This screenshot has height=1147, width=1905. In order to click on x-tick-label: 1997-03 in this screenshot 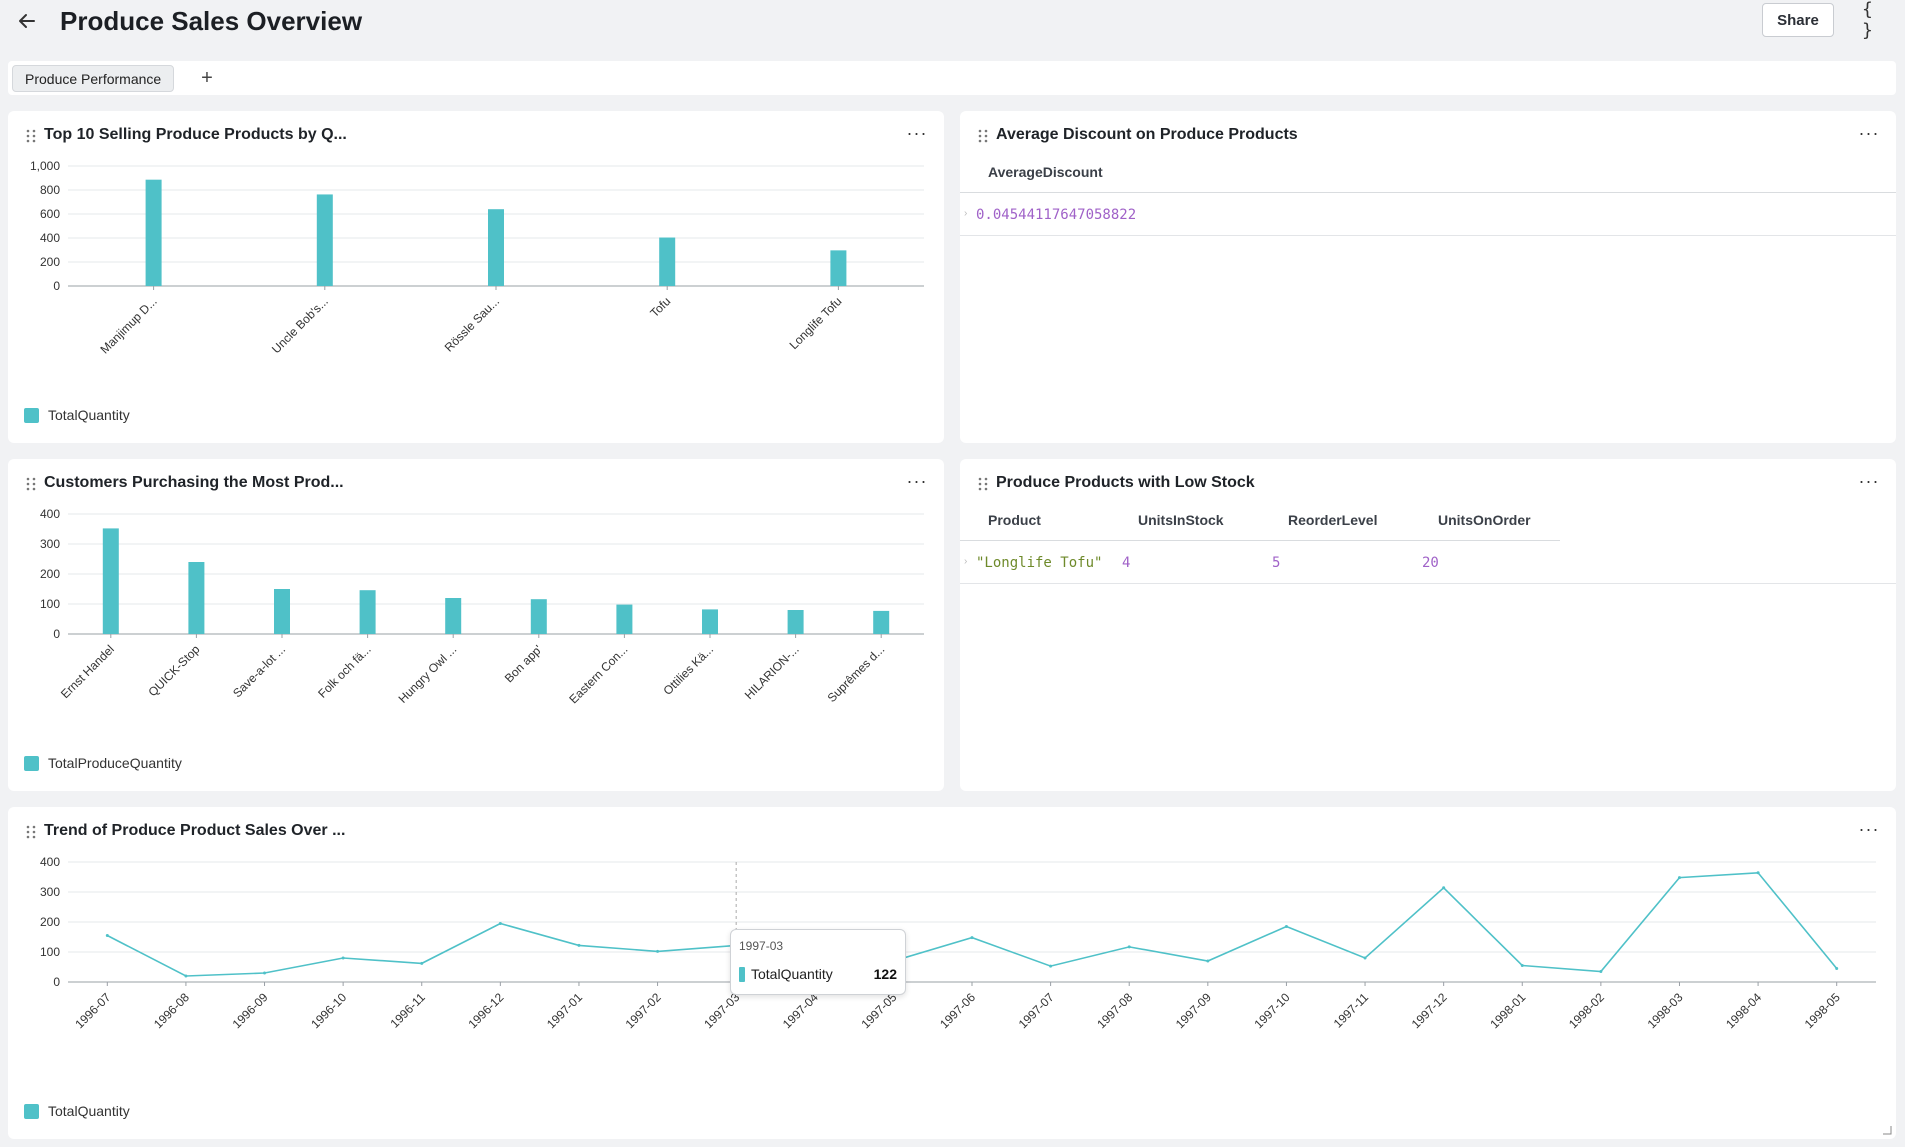, I will do `click(721, 1010)`.